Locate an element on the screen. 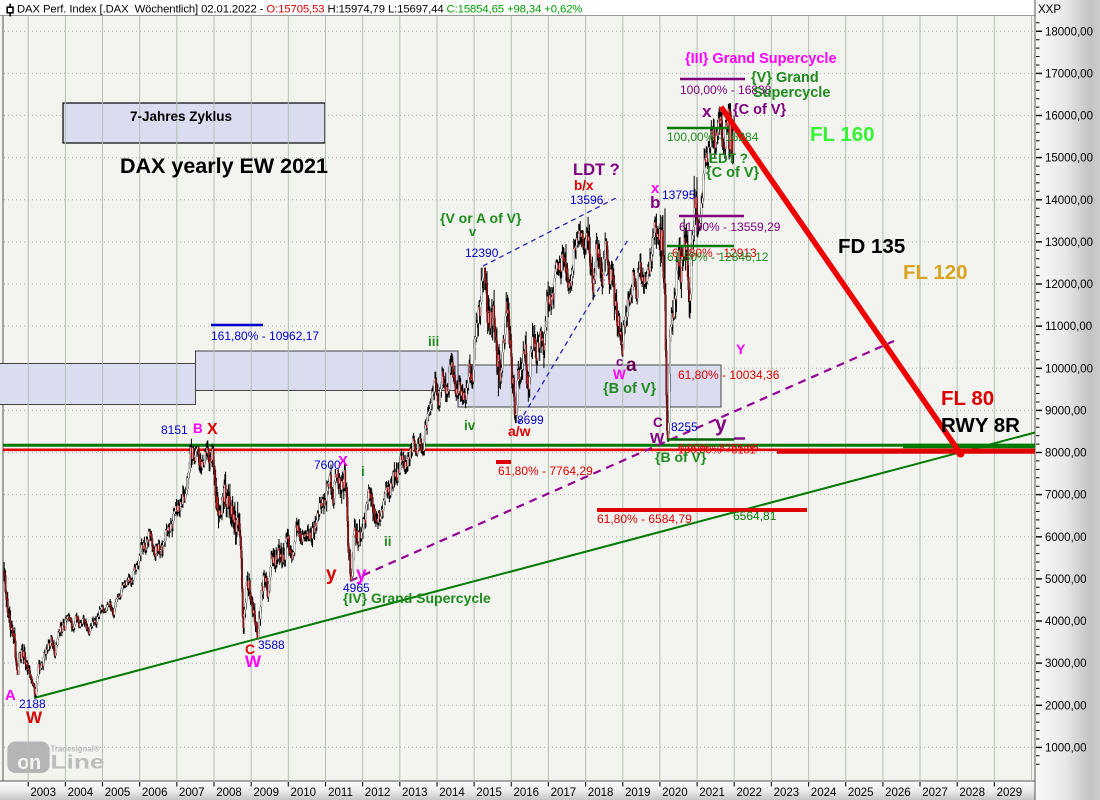 This screenshot has height=800, width=1100. svg-text: DAX yearly EW 2021 is located at coordinates (224, 166).